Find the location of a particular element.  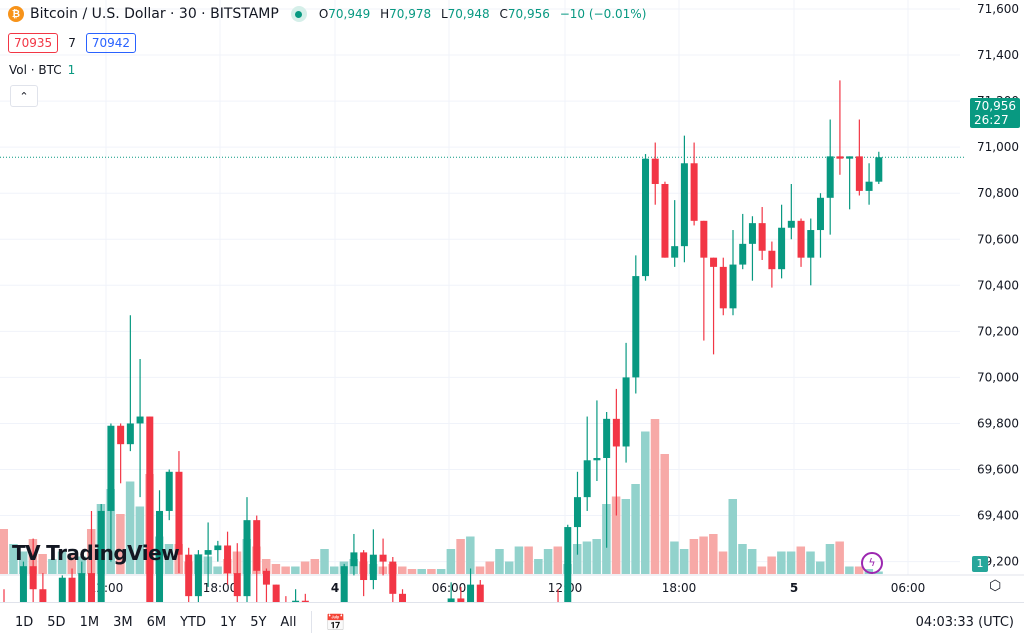

flash-event-icon: ϟ is located at coordinates (872, 563).